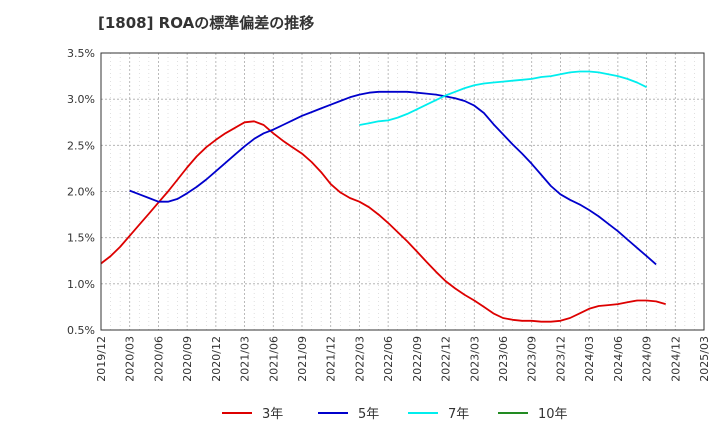 Image resolution: width=720 pixels, height=440 pixels. I want to click on x-tick-label: 2022/03, so click(359, 359).